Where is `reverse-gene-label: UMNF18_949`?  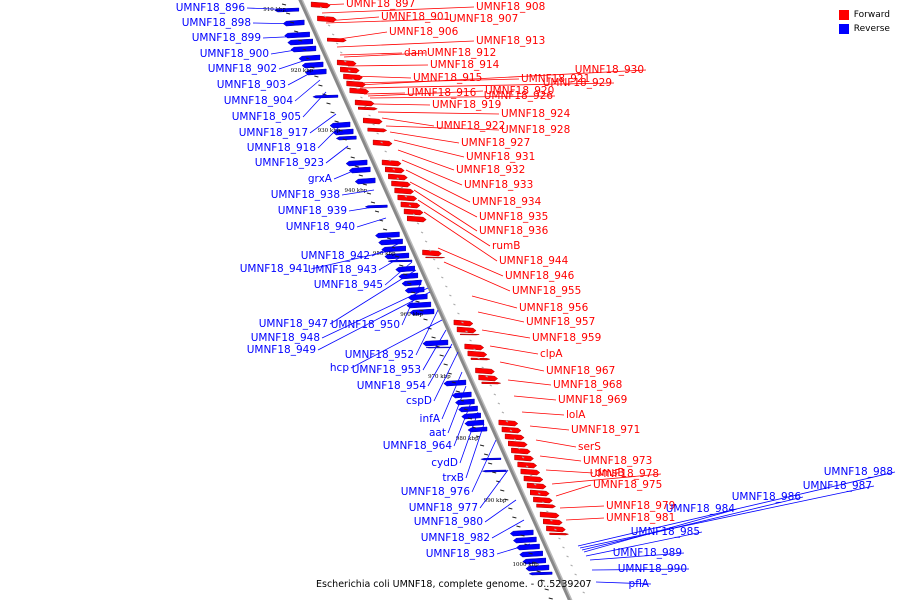 reverse-gene-label: UMNF18_949 is located at coordinates (281, 350).